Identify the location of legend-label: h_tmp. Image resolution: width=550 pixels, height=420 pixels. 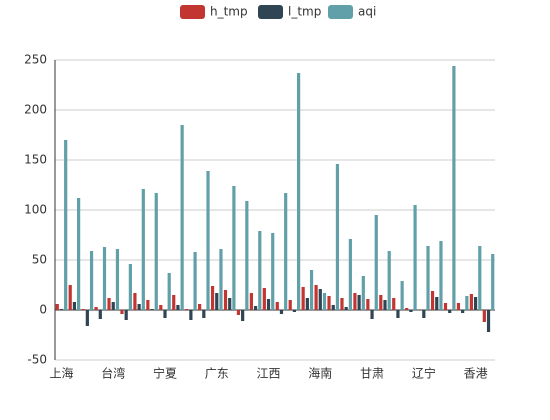
(229, 12).